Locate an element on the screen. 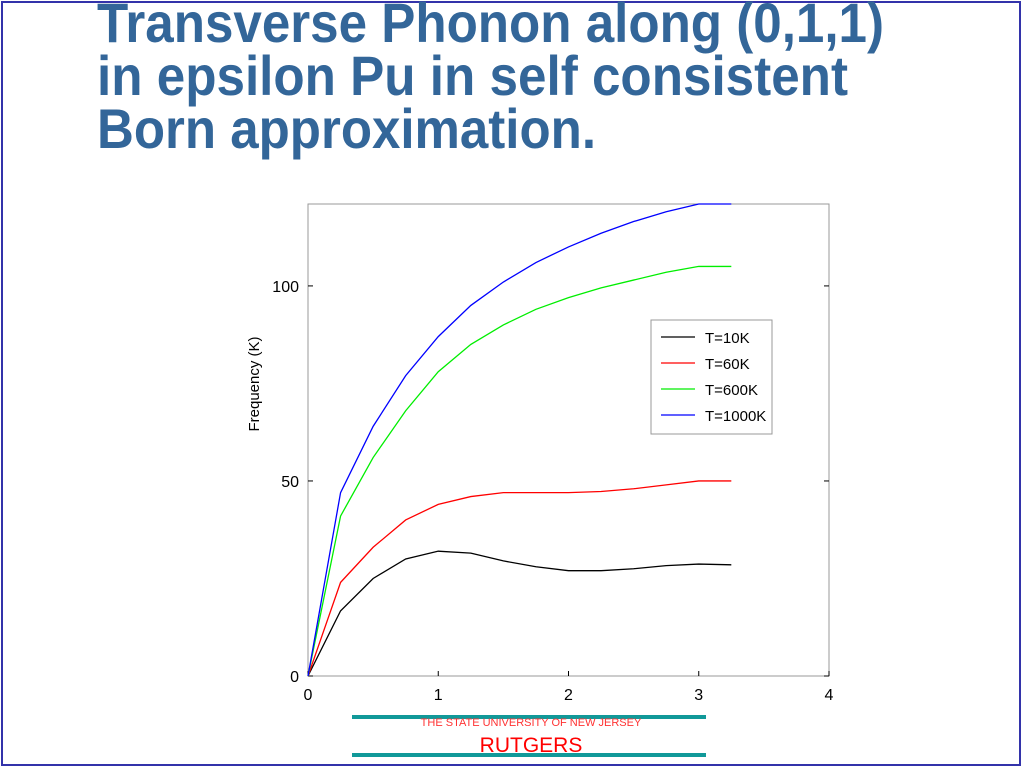 This screenshot has height=773, width=1024. x-tick-label: 3 is located at coordinates (698, 695).